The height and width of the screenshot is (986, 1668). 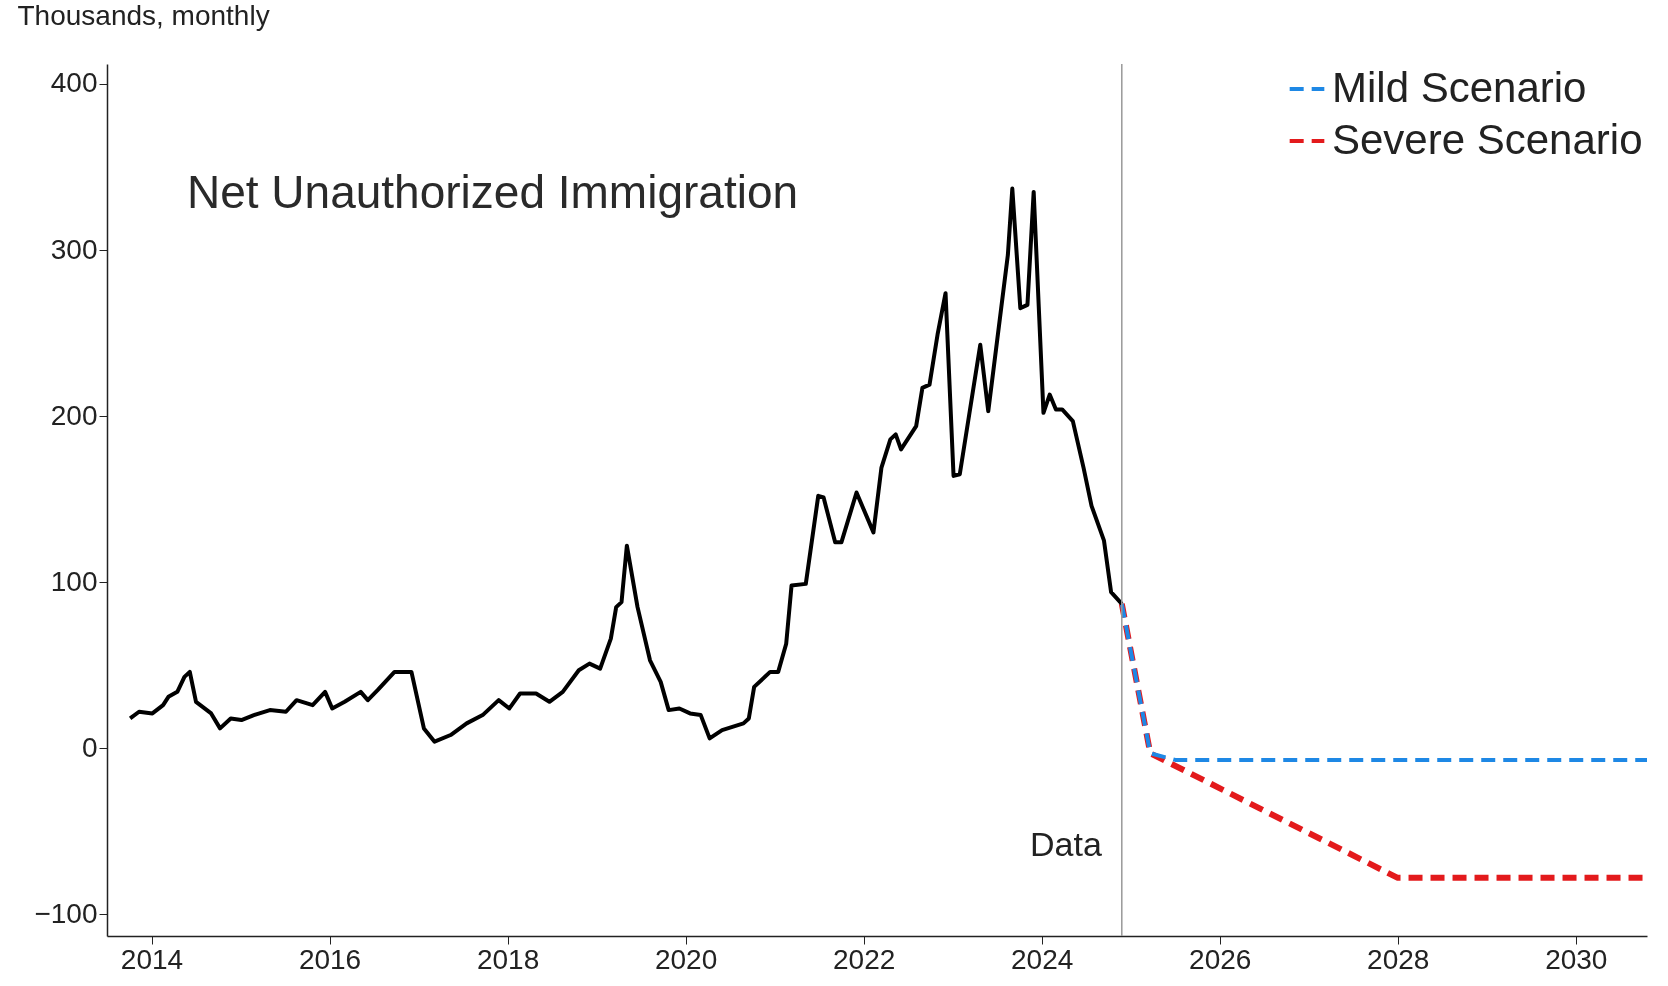 I want to click on y-tick-label: 300, so click(x=74, y=249).